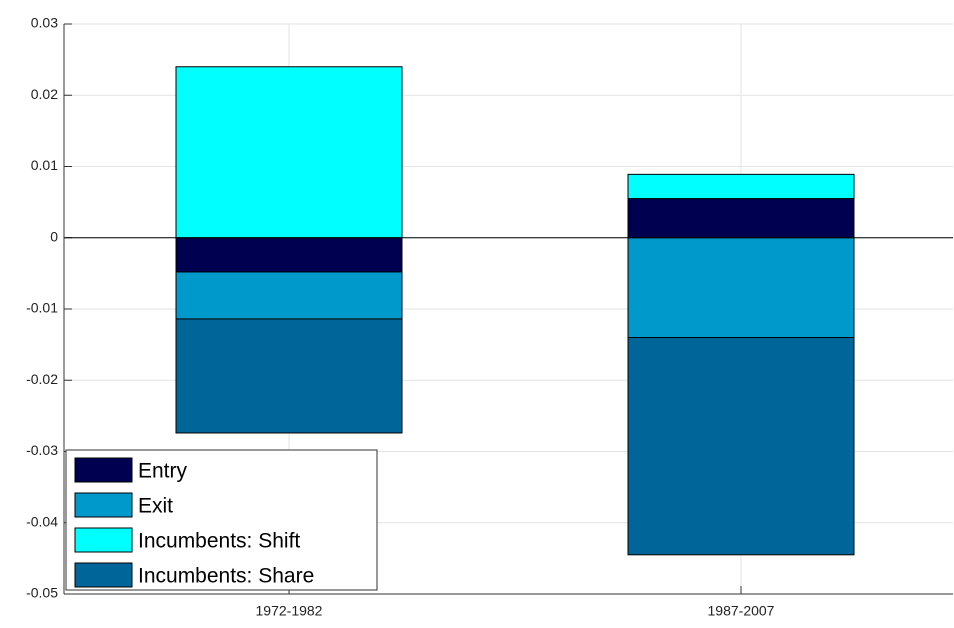  I want to click on y-tick-label: -0.05, so click(42, 593).